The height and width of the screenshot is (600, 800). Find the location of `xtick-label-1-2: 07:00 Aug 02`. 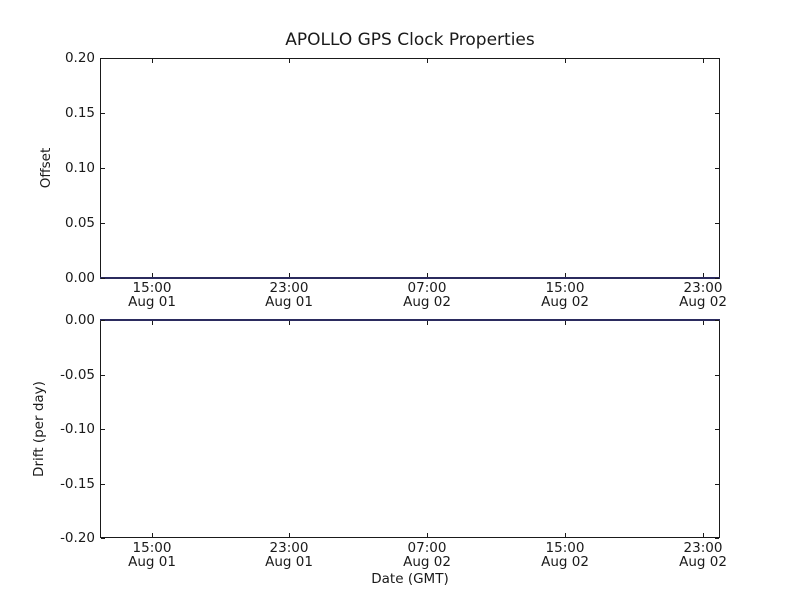

xtick-label-1-2: 07:00 Aug 02 is located at coordinates (427, 555).